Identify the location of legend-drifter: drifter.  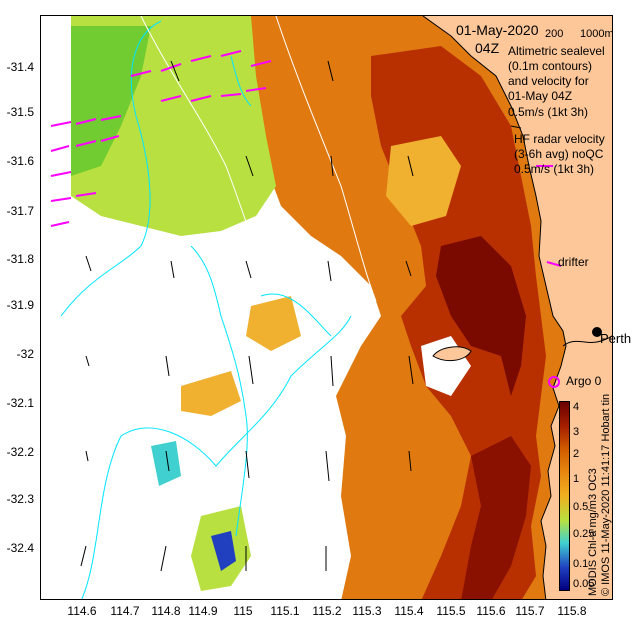
(573, 262).